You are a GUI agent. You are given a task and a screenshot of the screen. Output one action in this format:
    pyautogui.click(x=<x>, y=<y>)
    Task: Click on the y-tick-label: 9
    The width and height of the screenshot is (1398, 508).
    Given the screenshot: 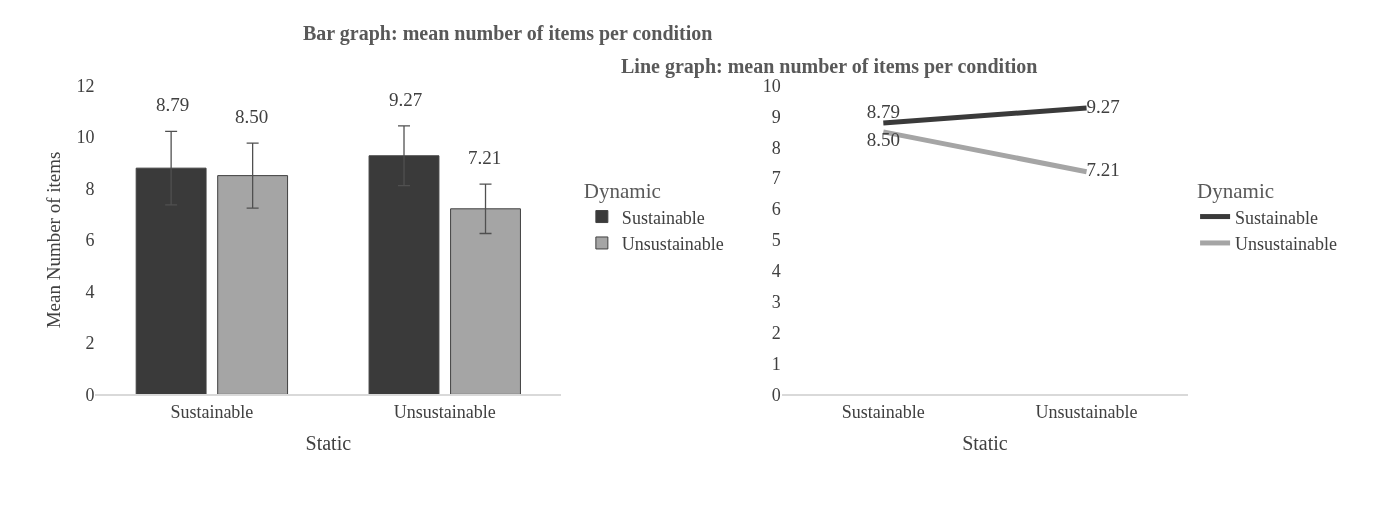 What is the action you would take?
    pyautogui.click(x=776, y=116)
    